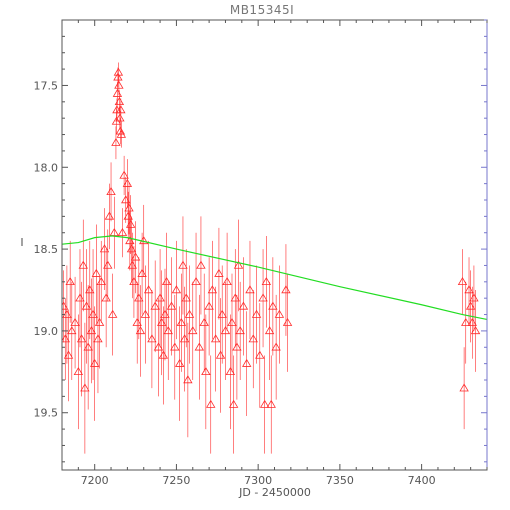  Describe the element at coordinates (46, 249) in the screenshot. I see `y-tick-label: 18.5` at that location.